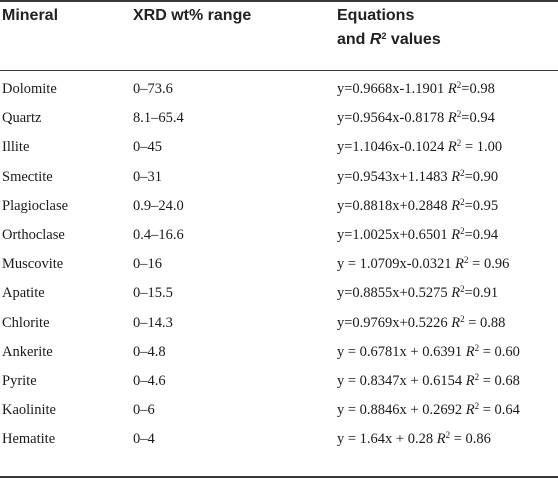 The width and height of the screenshot is (558, 480). I want to click on r-squared-value: 0.88, so click(493, 322).